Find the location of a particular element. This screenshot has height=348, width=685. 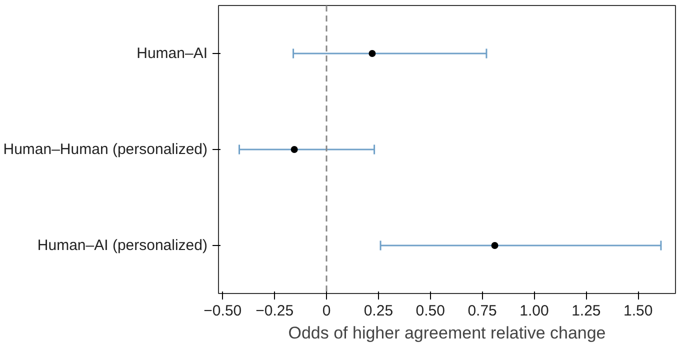

x-tick-label: 0.75 is located at coordinates (482, 311).